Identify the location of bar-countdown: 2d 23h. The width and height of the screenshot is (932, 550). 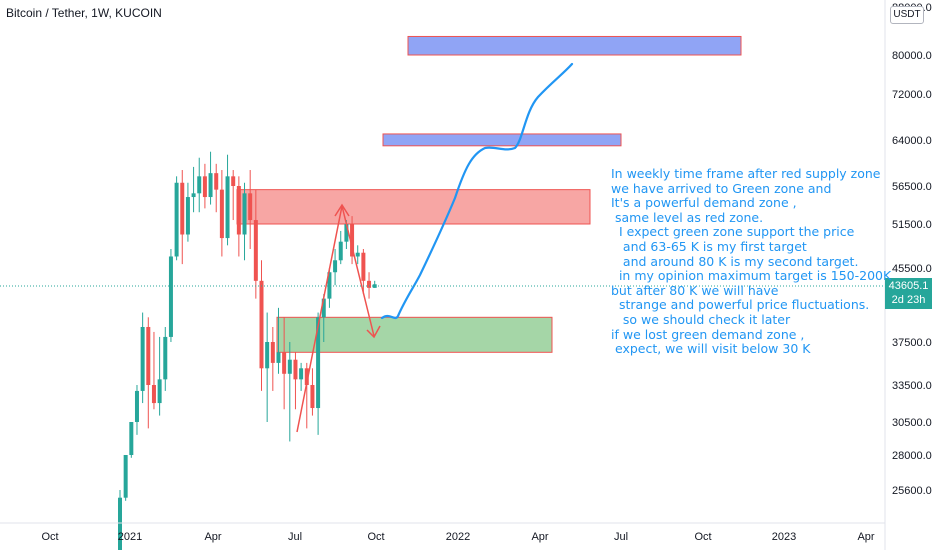
(908, 300).